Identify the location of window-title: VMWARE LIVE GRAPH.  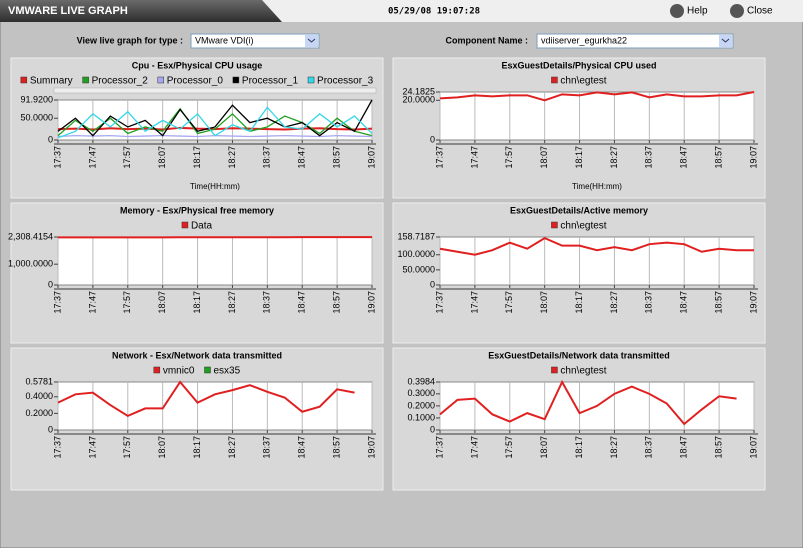
(68, 11).